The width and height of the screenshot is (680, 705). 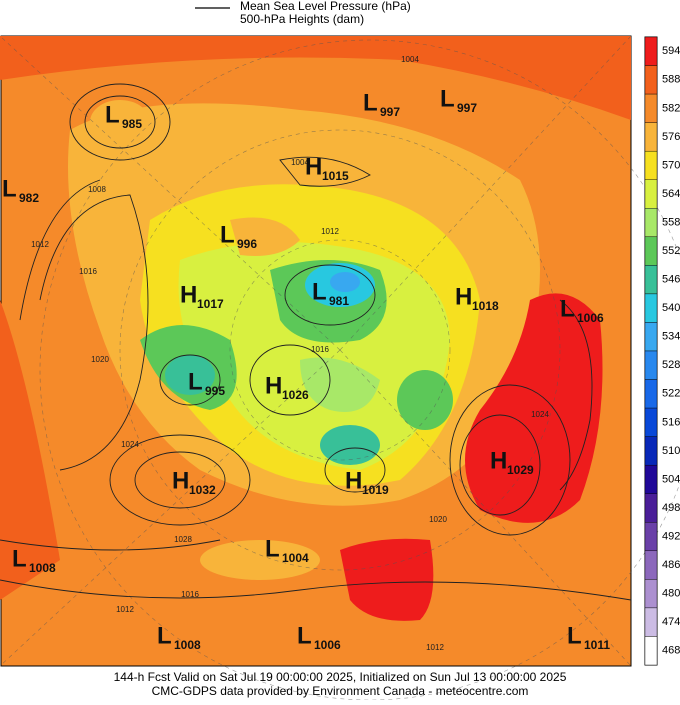 I want to click on system-value: 1011, so click(x=597, y=645).